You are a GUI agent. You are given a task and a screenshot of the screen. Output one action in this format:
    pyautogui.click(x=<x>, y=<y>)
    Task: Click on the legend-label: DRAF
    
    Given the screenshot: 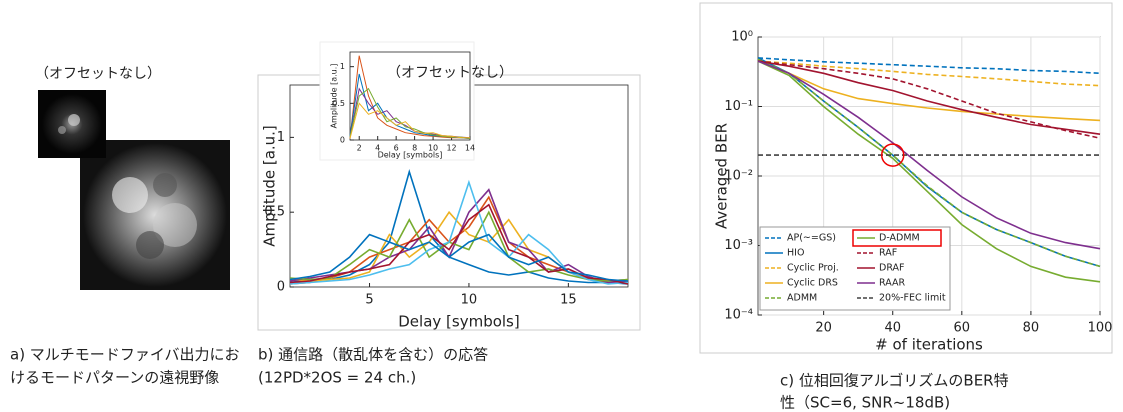 What is the action you would take?
    pyautogui.click(x=892, y=268)
    